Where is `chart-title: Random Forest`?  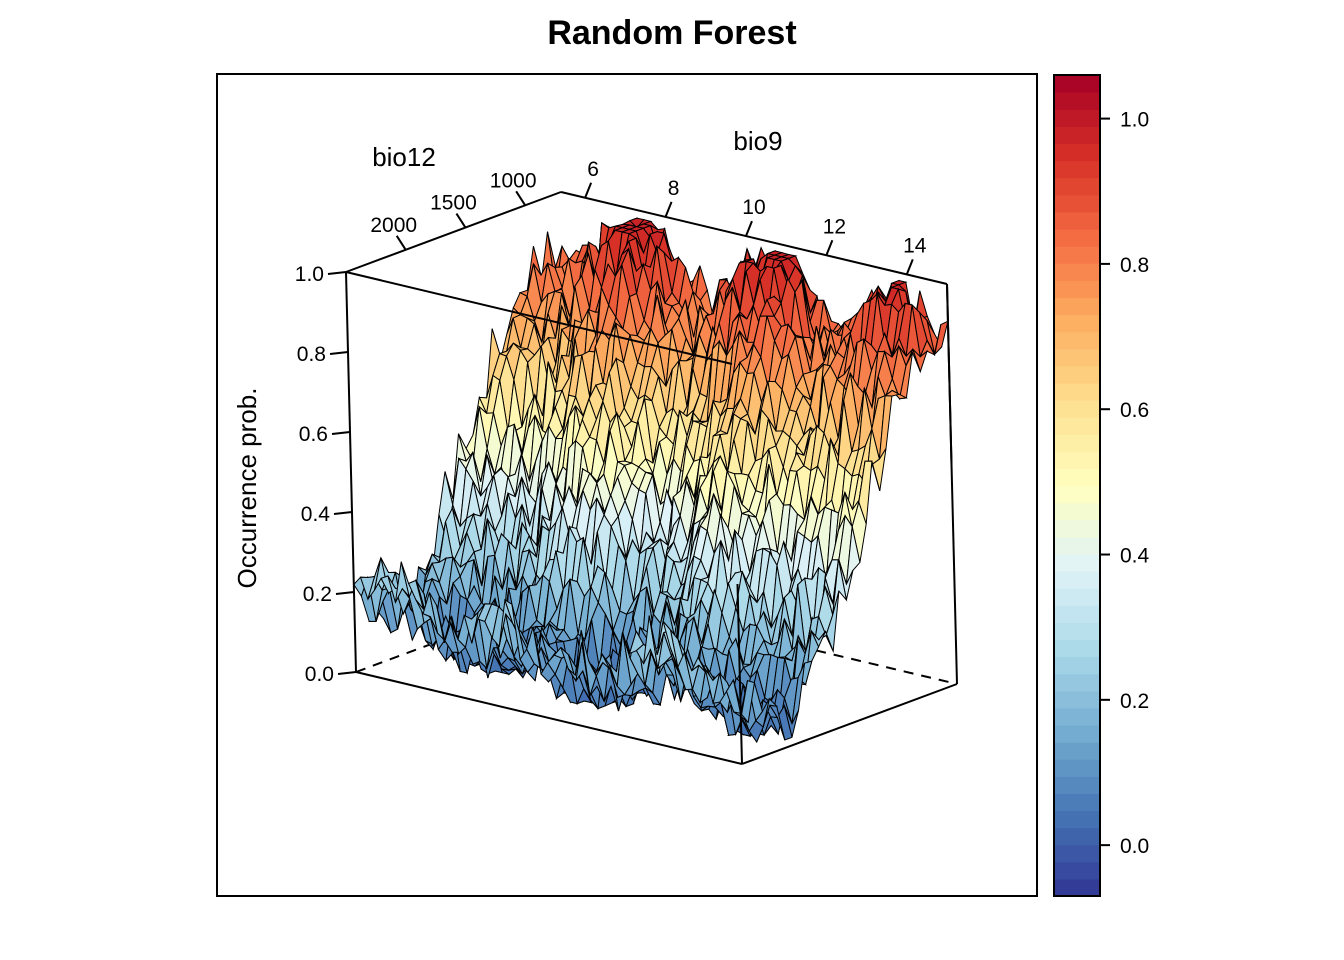 chart-title: Random Forest is located at coordinates (671, 33).